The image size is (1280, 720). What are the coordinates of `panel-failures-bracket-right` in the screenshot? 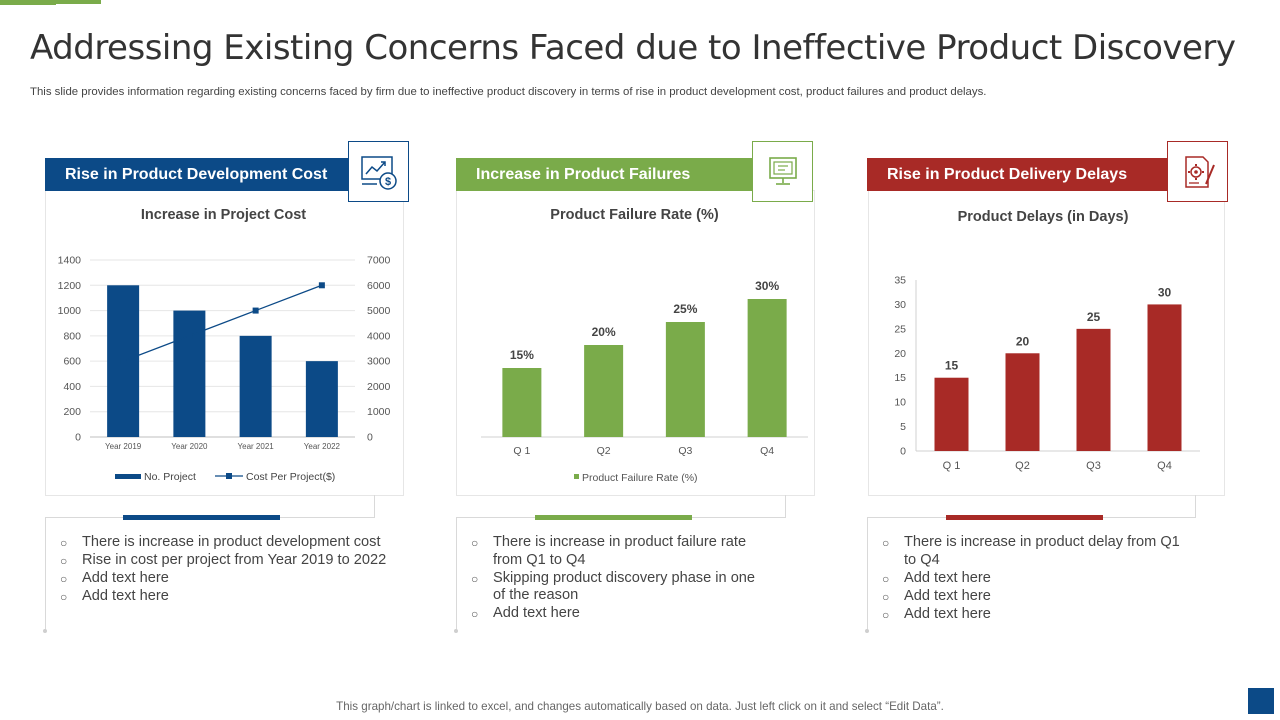 It's located at (785, 506).